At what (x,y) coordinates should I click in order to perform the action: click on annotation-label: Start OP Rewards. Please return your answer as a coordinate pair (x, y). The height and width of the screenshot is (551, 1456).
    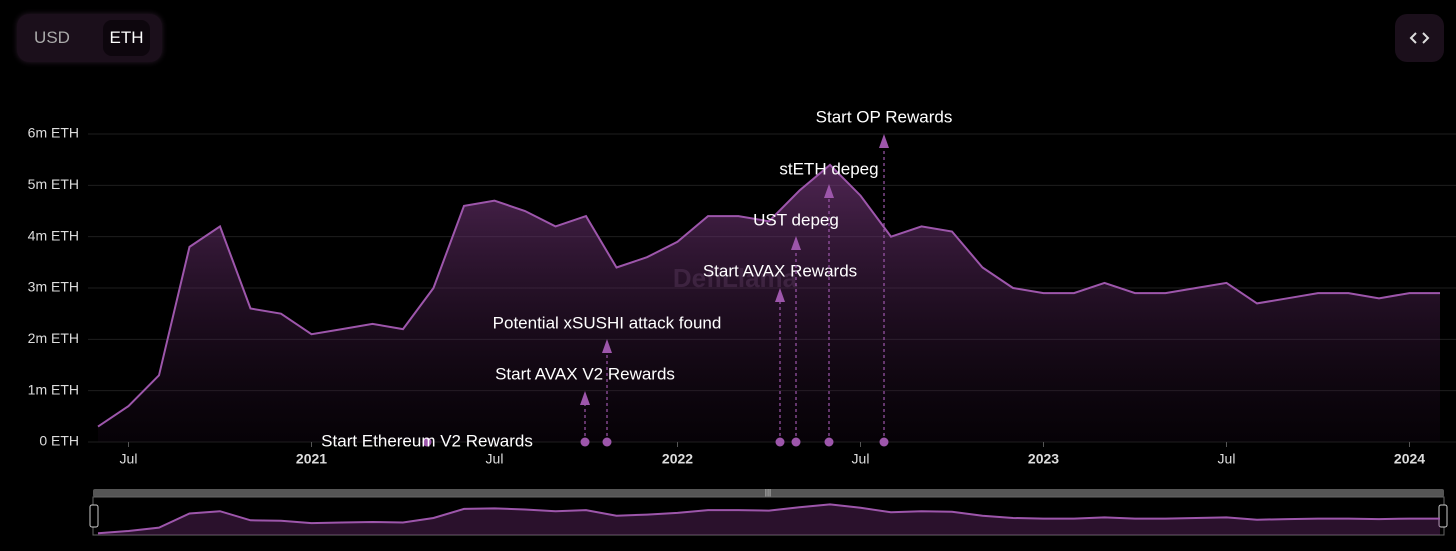
    Looking at the image, I should click on (884, 116).